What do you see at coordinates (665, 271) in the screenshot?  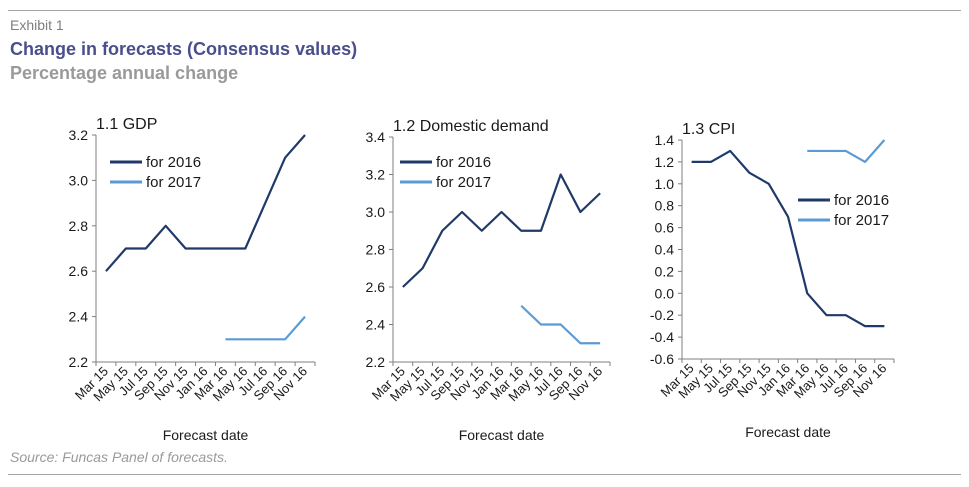 I see `y-tick-label: 0.2` at bounding box center [665, 271].